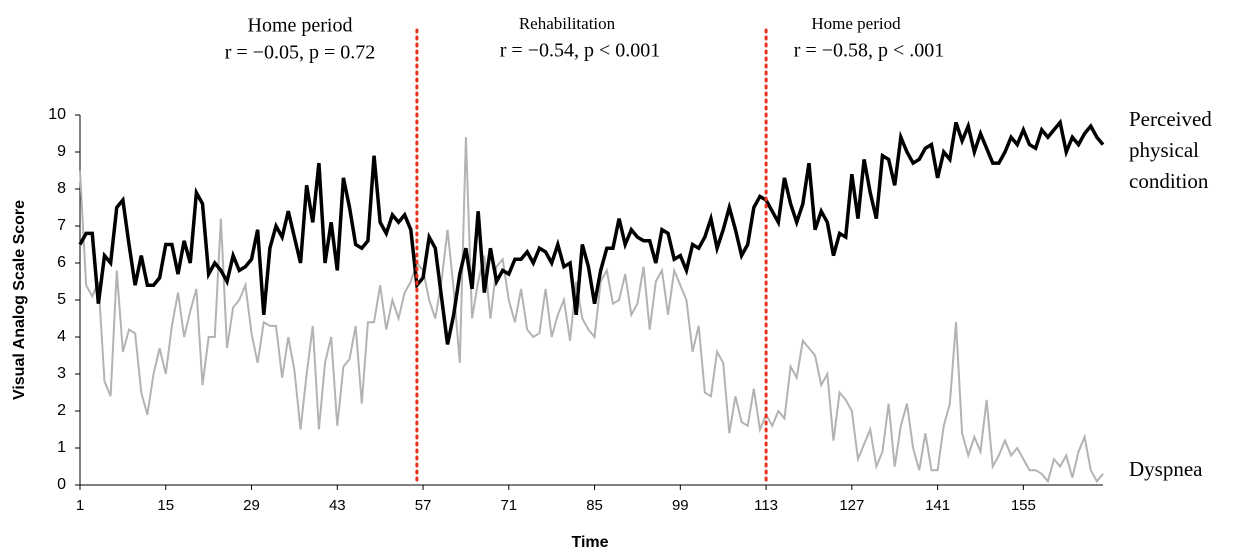  I want to click on y-tick-label: 0, so click(61, 484).